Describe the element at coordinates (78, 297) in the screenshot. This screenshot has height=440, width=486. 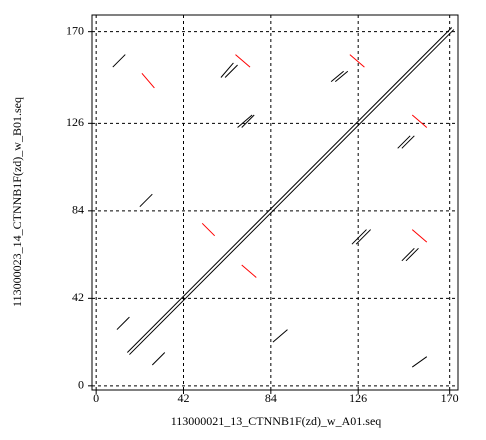
I see `y-tick-label: 42` at that location.